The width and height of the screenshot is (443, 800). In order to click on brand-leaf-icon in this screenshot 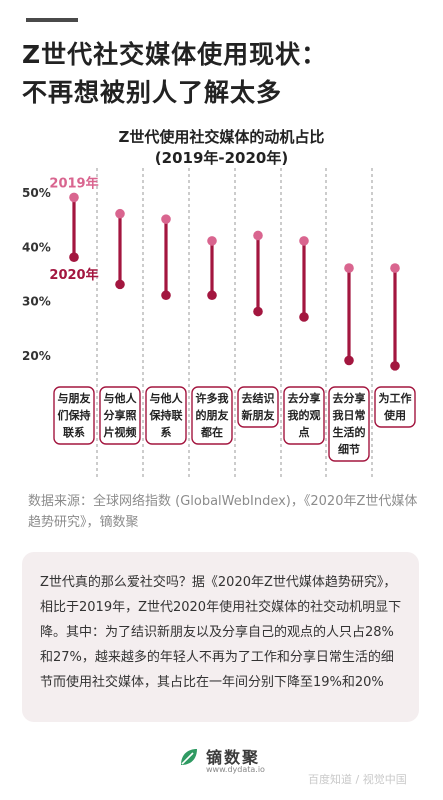, I will do `click(189, 757)`.